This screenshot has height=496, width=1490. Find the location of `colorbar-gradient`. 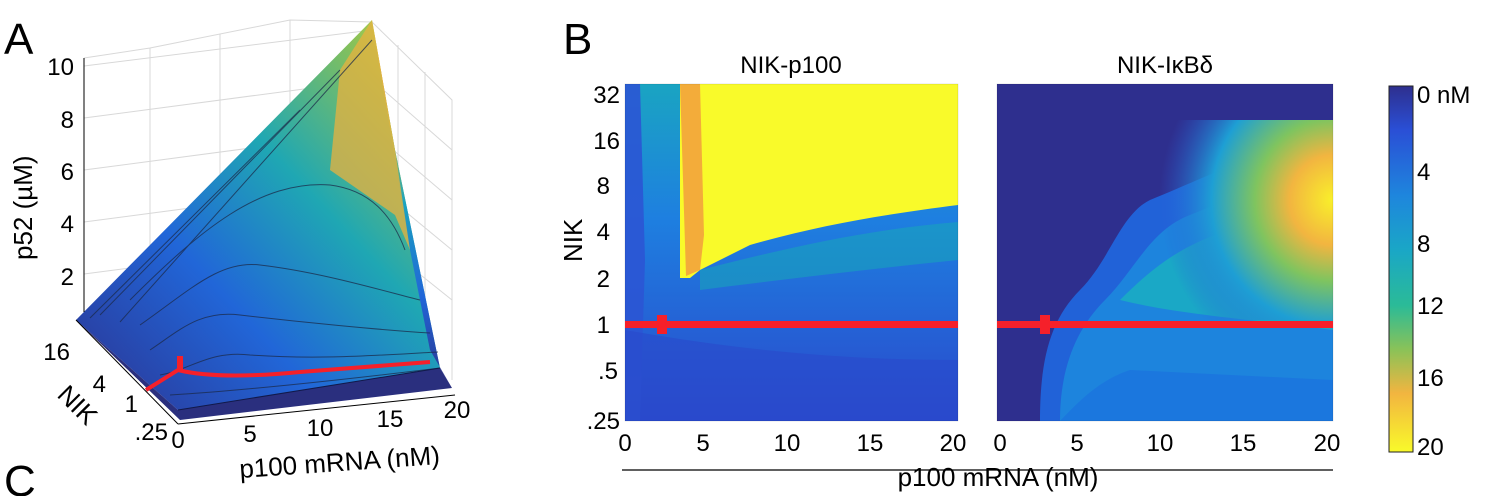

colorbar-gradient is located at coordinates (1401, 269).